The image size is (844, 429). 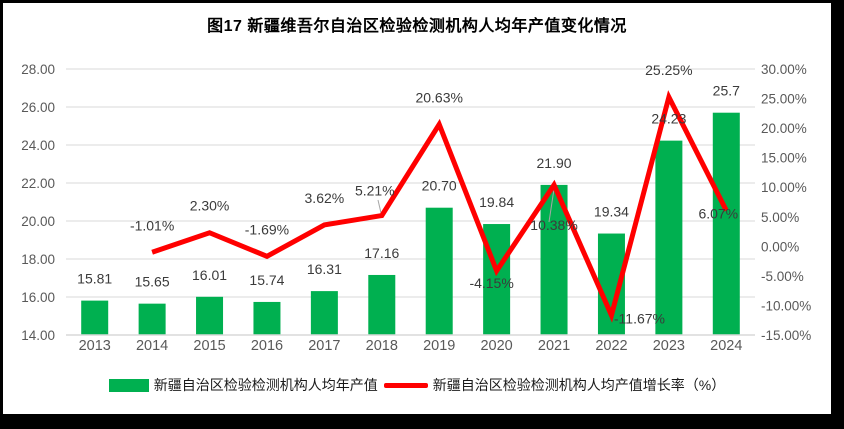 What do you see at coordinates (152, 346) in the screenshot?
I see `x-axis-year-label: 2014` at bounding box center [152, 346].